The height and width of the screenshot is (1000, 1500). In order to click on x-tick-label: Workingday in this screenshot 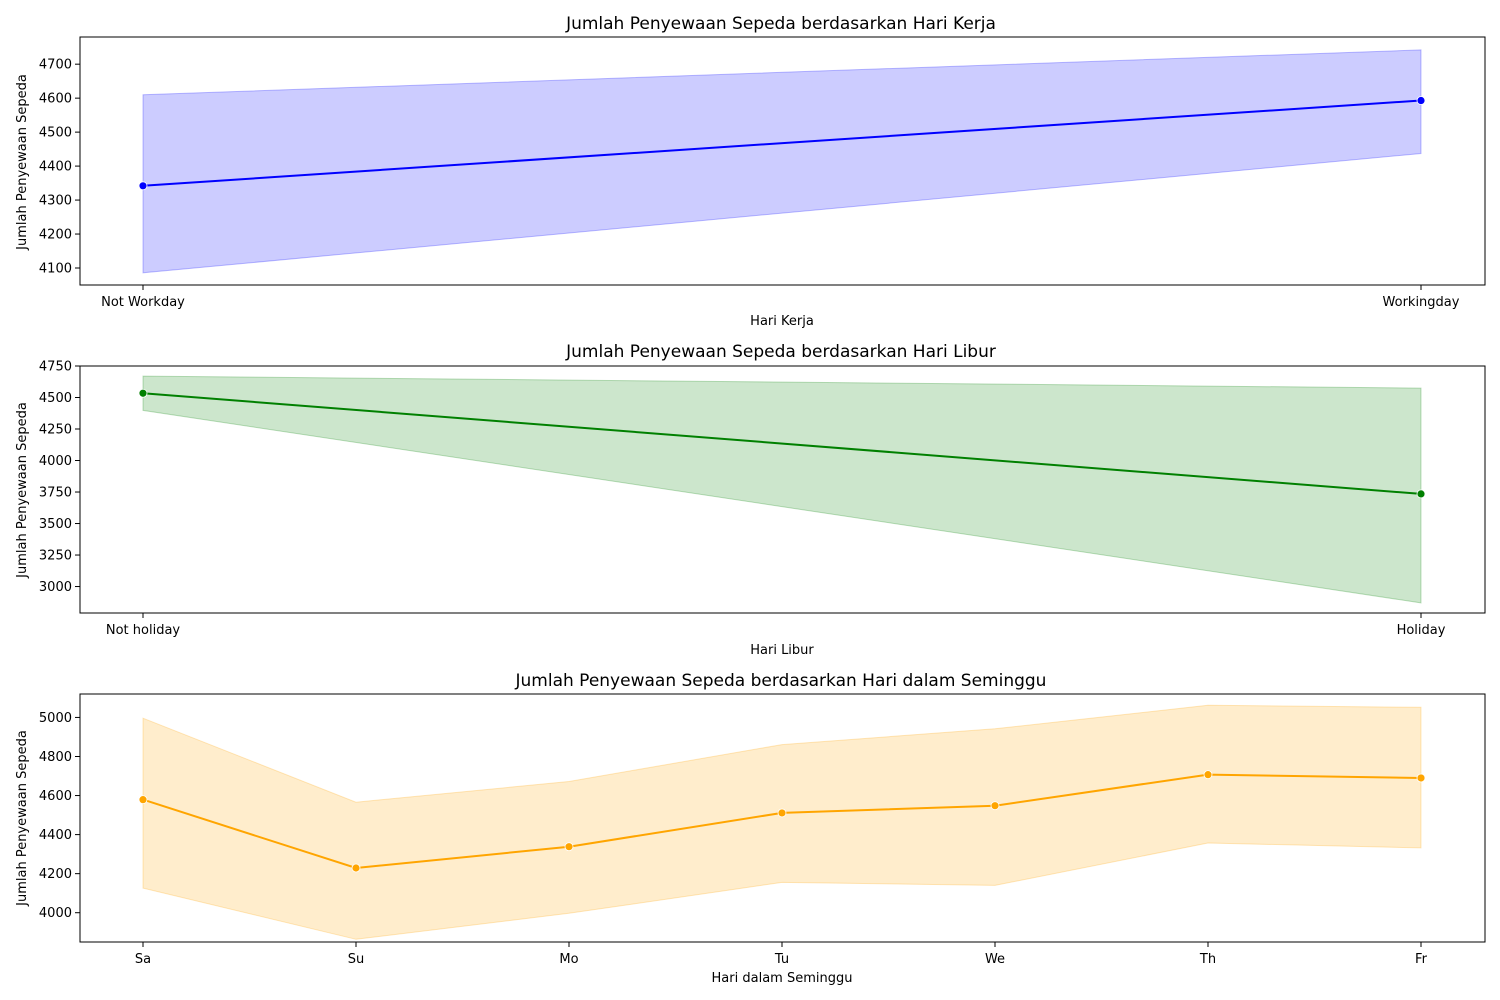, I will do `click(1421, 302)`.